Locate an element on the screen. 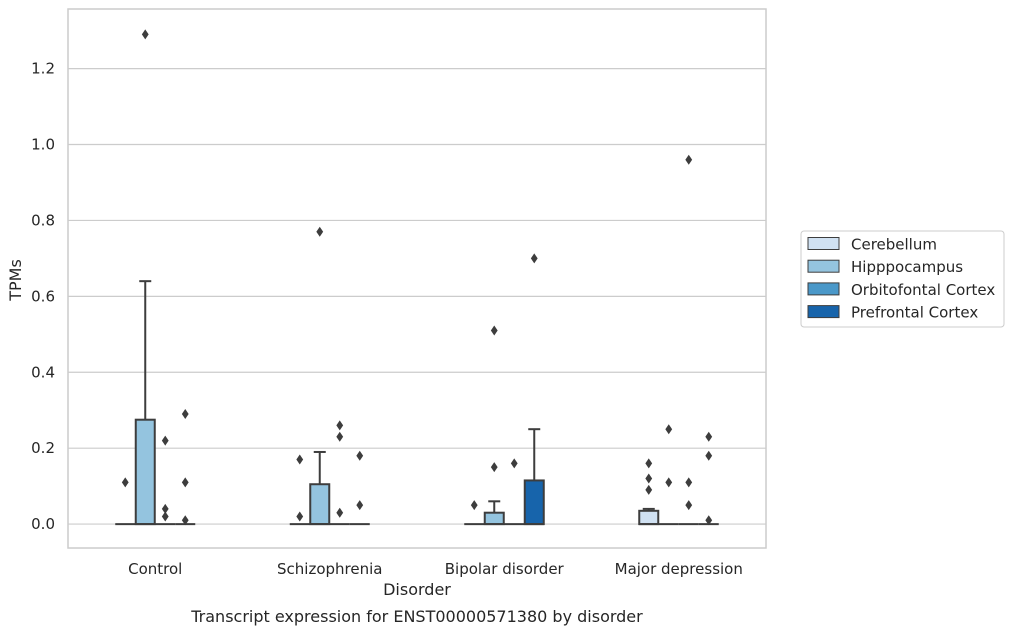  y-tick-label: 0.6 is located at coordinates (43, 296).